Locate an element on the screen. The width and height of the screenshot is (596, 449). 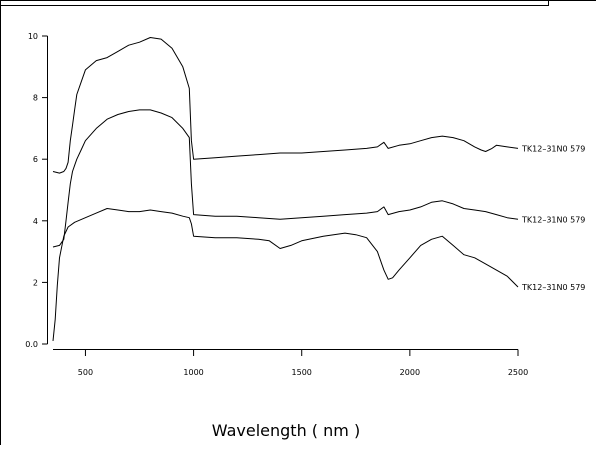
y-tick-label: 0.0 is located at coordinates (31, 344).